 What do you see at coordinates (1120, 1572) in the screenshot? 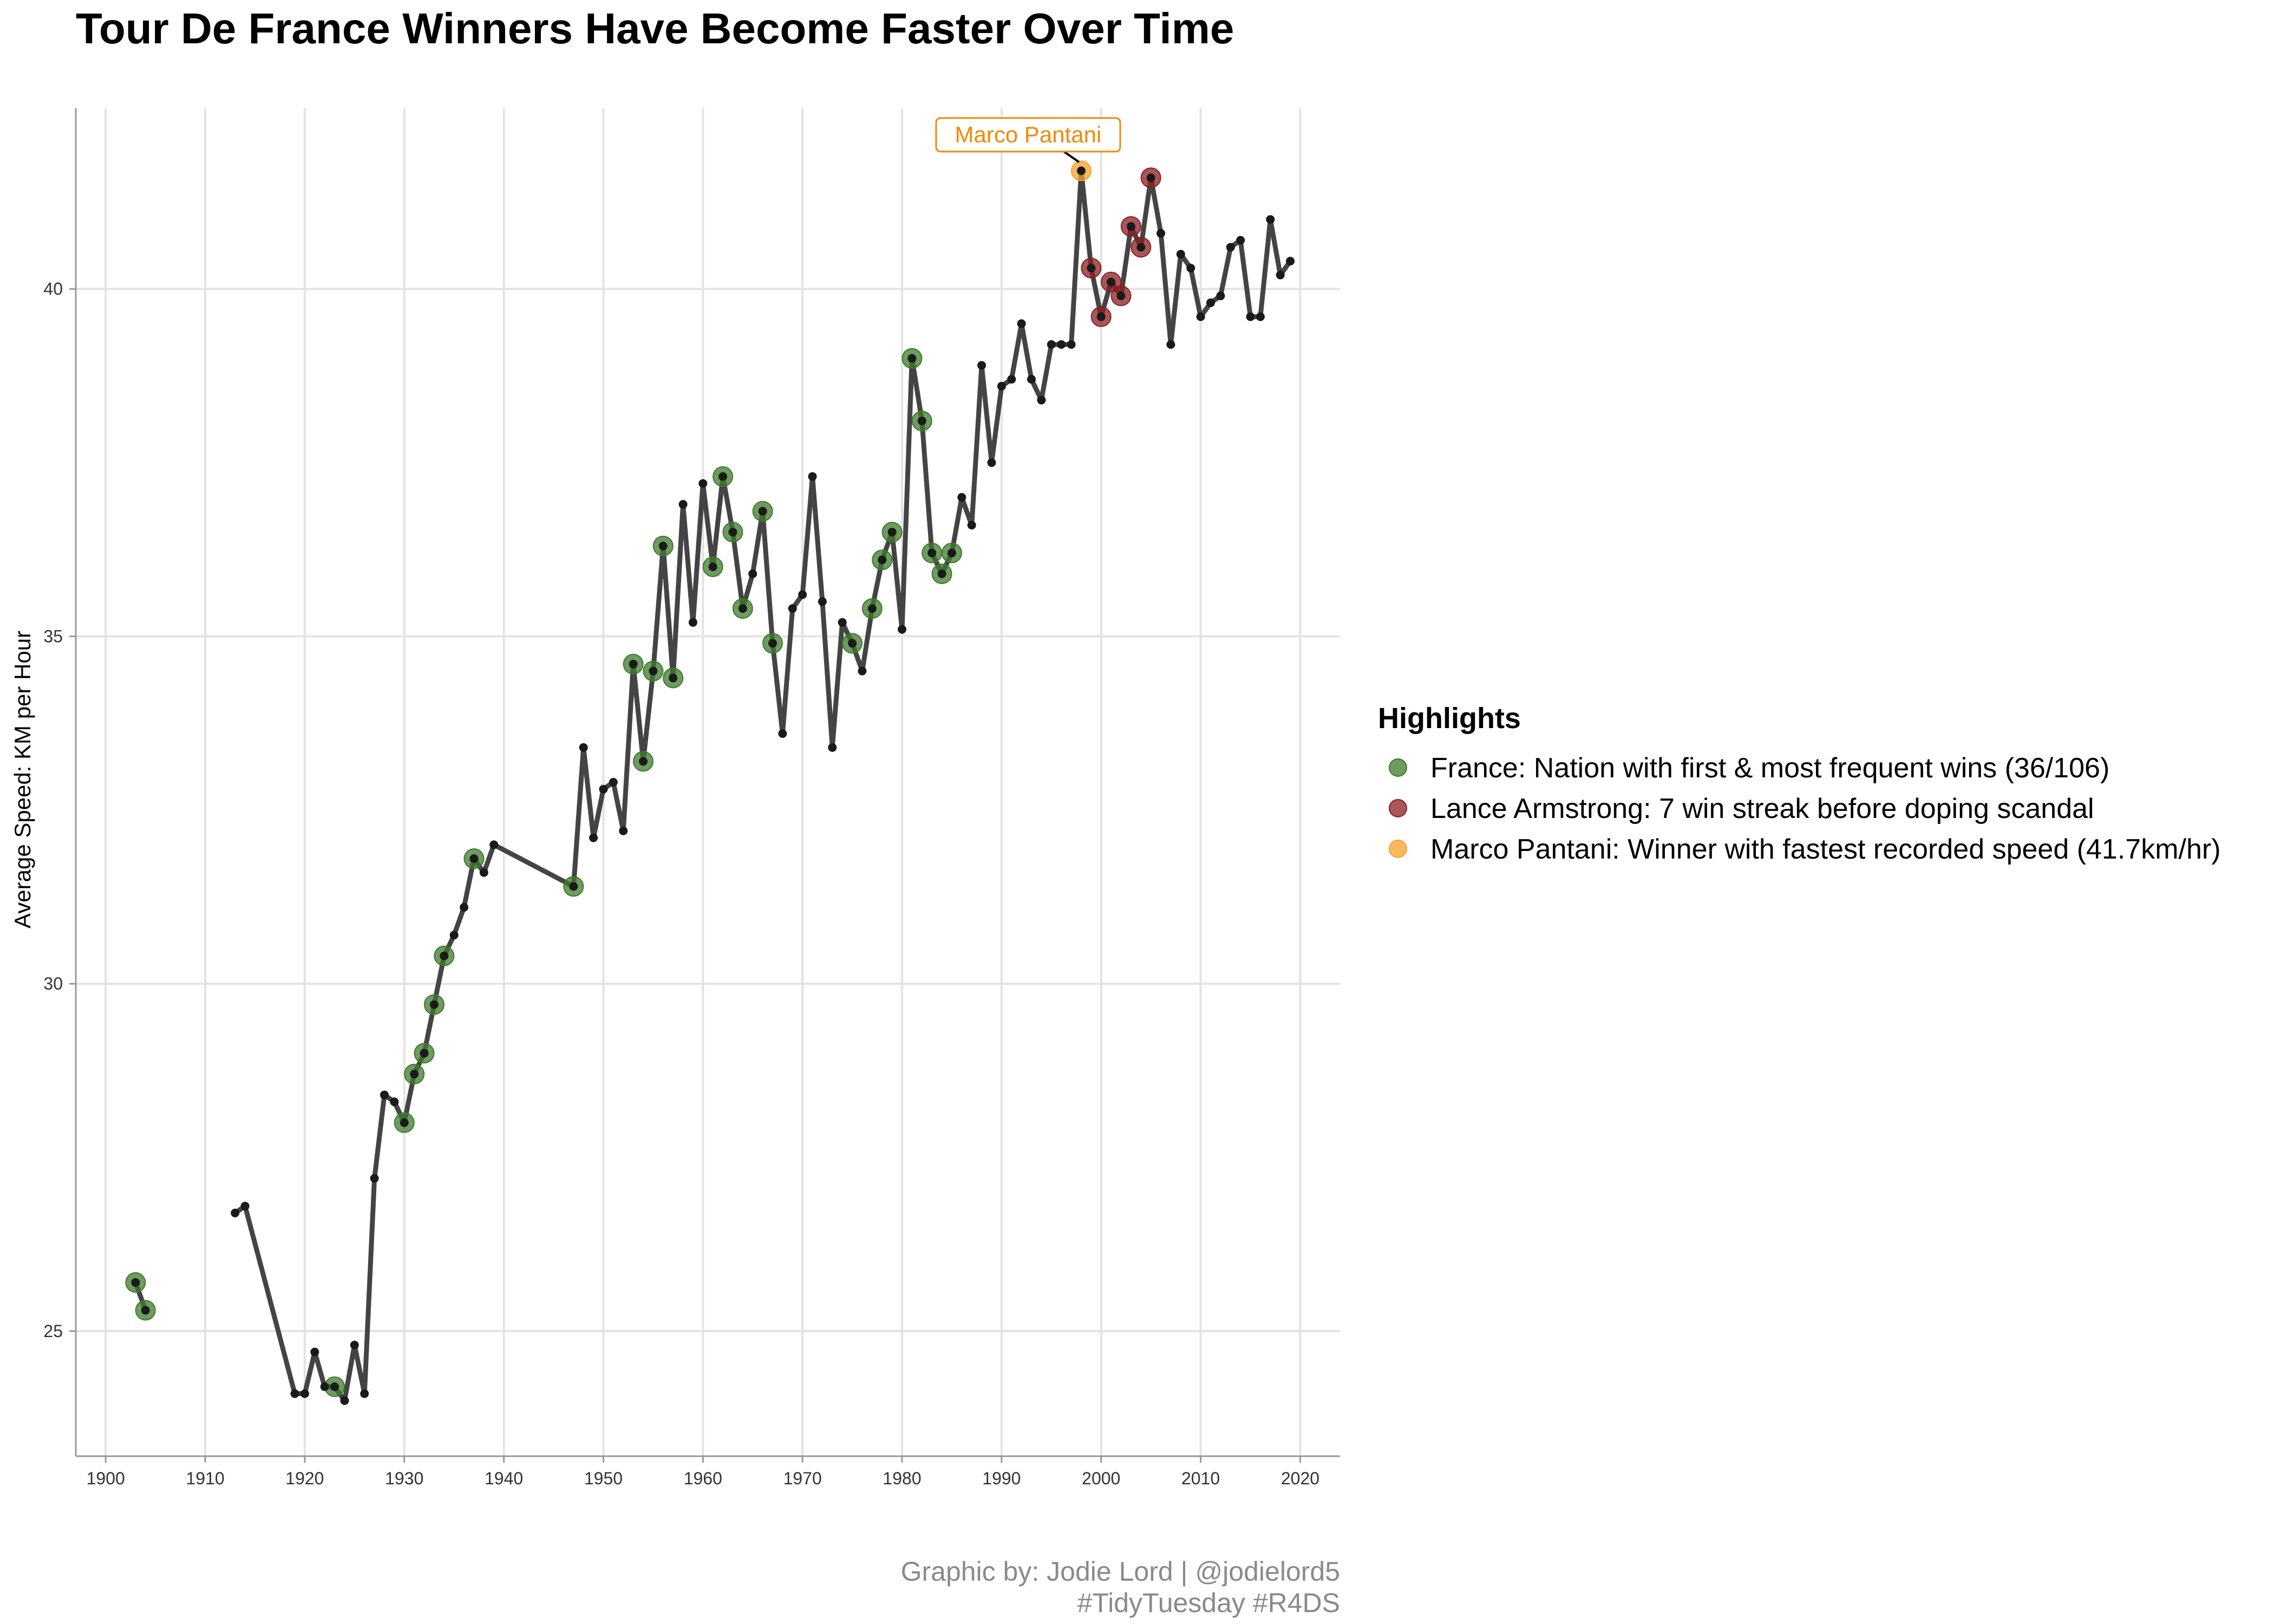
I see `caption-credit: Graphic by: Jodie Lord | @jodielord5` at bounding box center [1120, 1572].